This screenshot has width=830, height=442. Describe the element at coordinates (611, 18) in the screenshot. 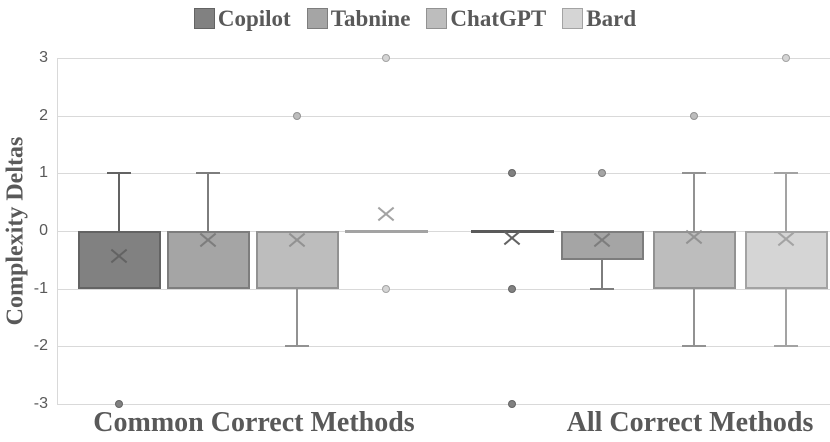

I see `legend-label: Bard` at that location.